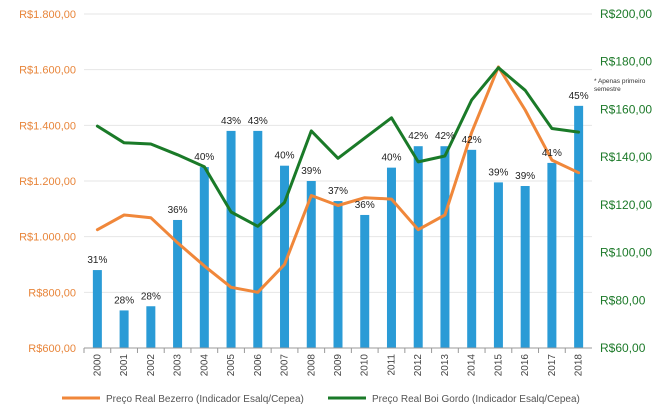 The image size is (661, 415). I want to click on left-axis-tick-label: R$1.200,00, so click(47, 182).